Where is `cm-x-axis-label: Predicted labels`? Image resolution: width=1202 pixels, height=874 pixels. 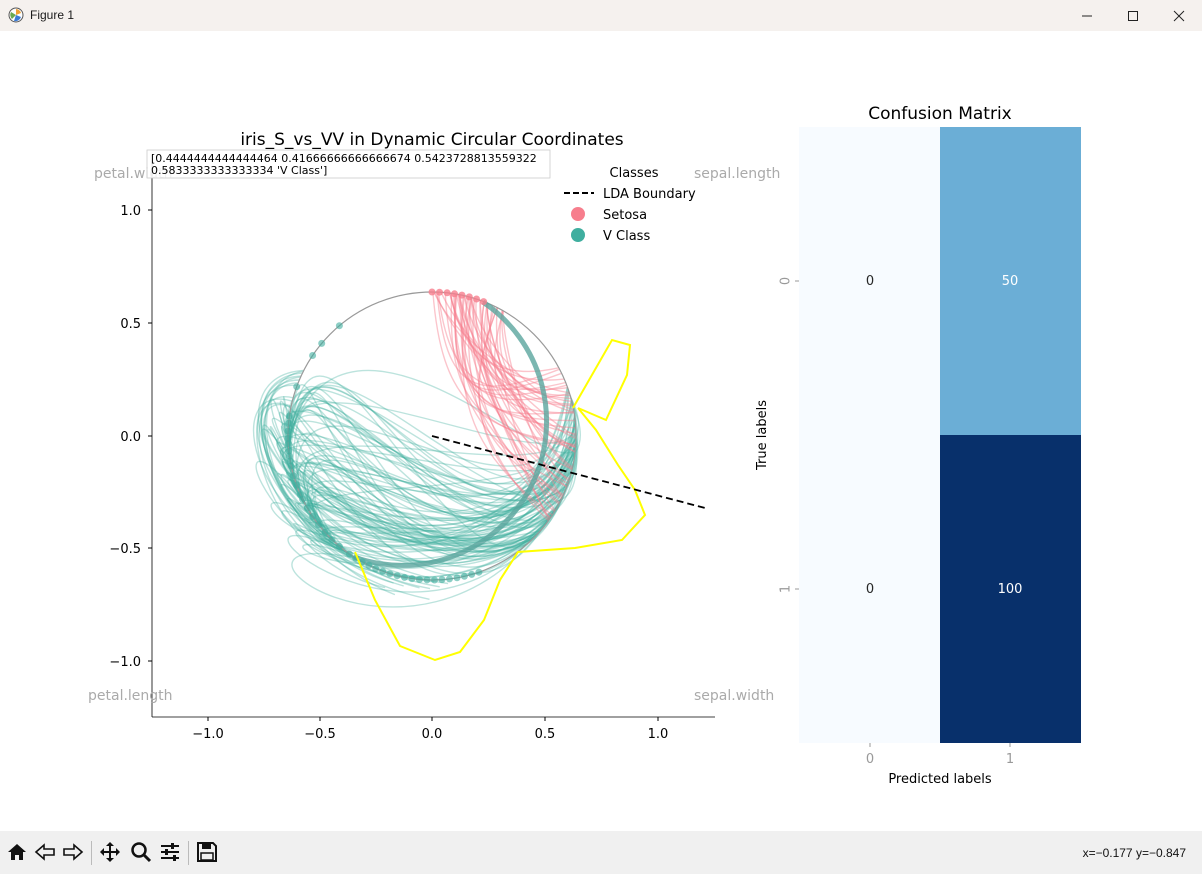
cm-x-axis-label: Predicted labels is located at coordinates (940, 779).